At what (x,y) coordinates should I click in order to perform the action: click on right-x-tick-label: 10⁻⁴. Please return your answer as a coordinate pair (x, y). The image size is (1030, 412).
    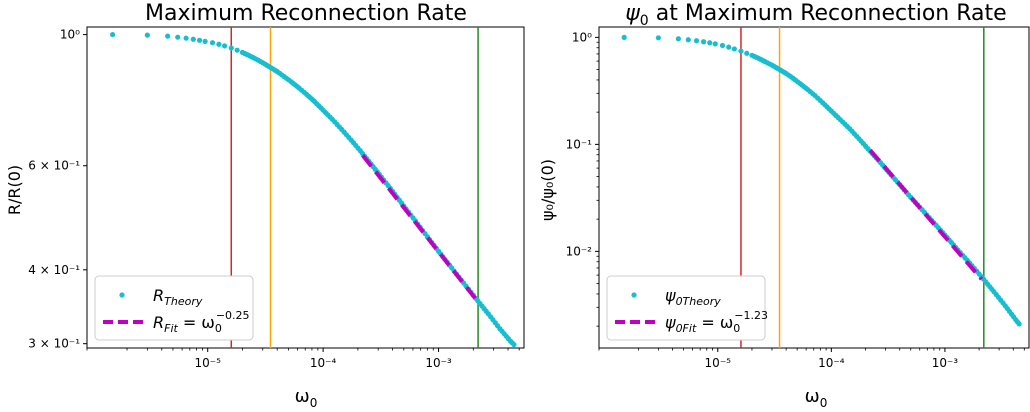
    Looking at the image, I should click on (831, 363).